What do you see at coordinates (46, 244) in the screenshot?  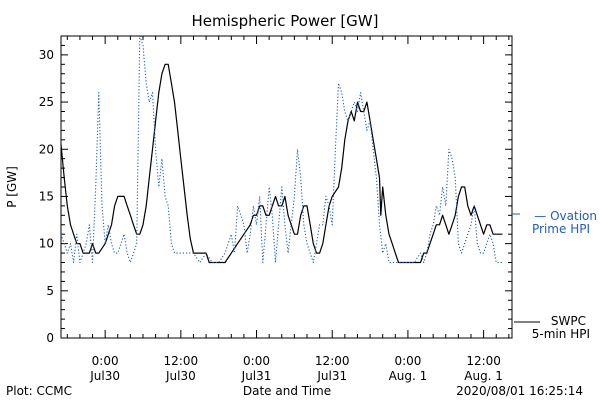 I see `y-tick-label: 10` at bounding box center [46, 244].